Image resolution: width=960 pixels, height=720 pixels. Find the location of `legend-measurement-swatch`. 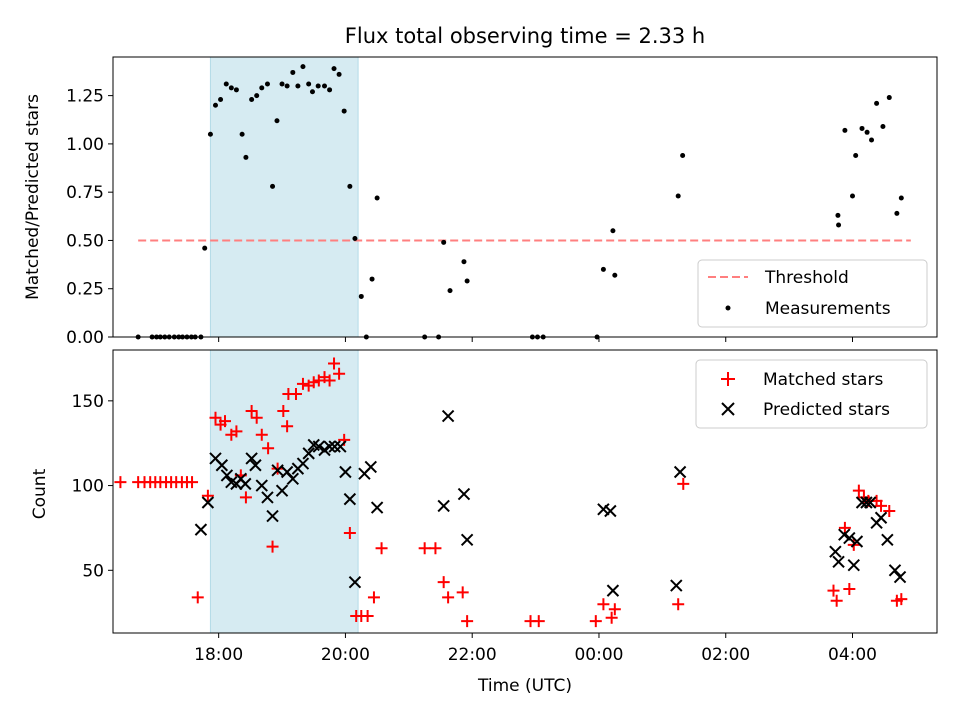

legend-measurement-swatch is located at coordinates (728, 308).